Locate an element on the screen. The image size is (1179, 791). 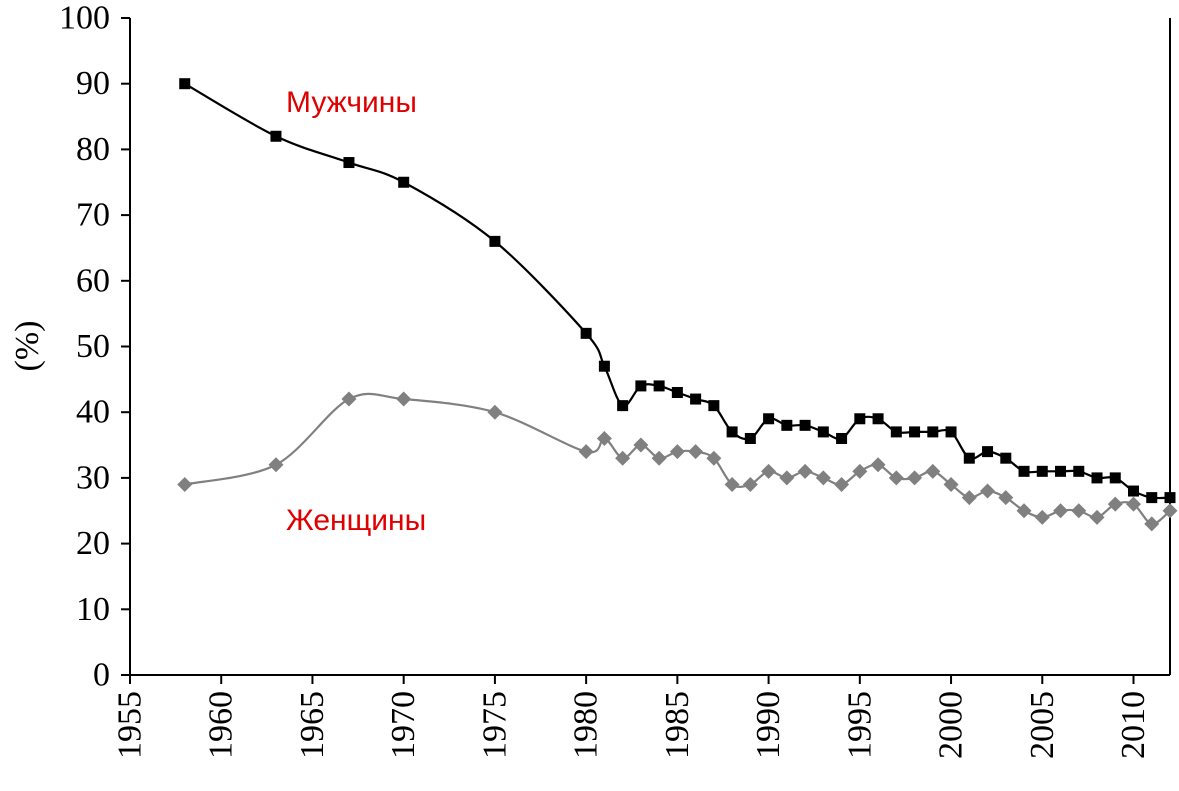
x-tick-label: 1985 is located at coordinates (677, 725).